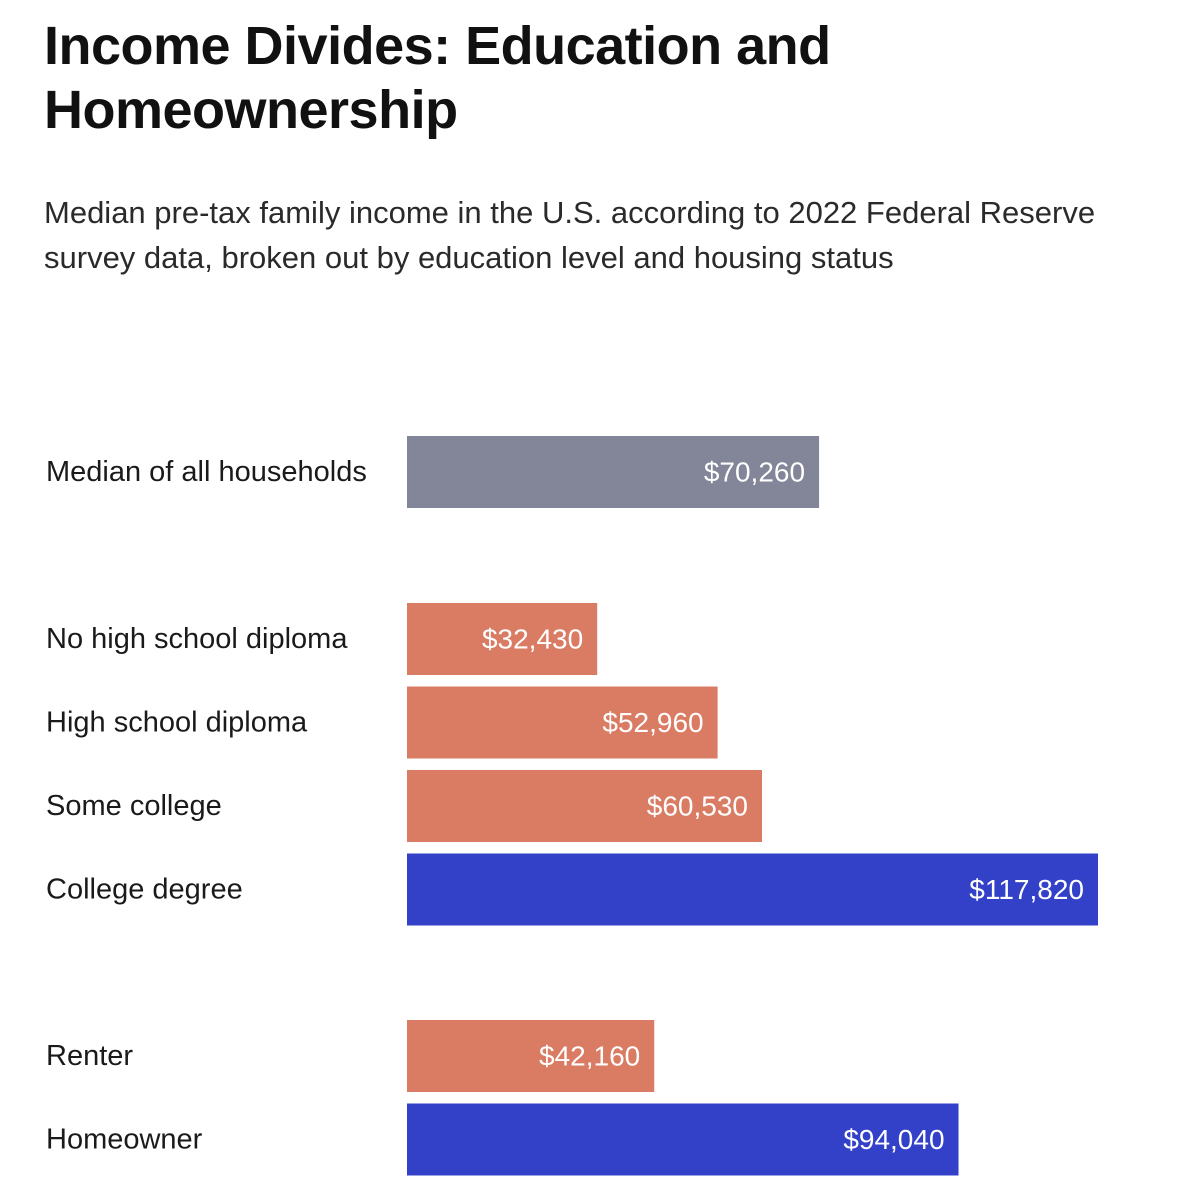 The width and height of the screenshot is (1186, 1200). I want to click on value-label-renter: $42,160, so click(589, 1056).